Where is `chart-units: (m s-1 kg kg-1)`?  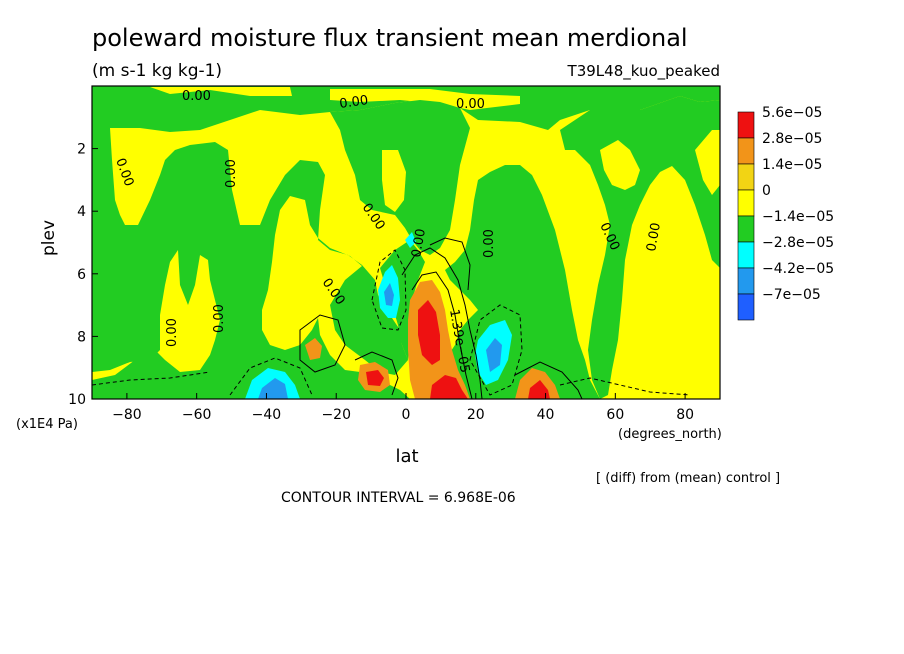 chart-units: (m s-1 kg kg-1) is located at coordinates (157, 71).